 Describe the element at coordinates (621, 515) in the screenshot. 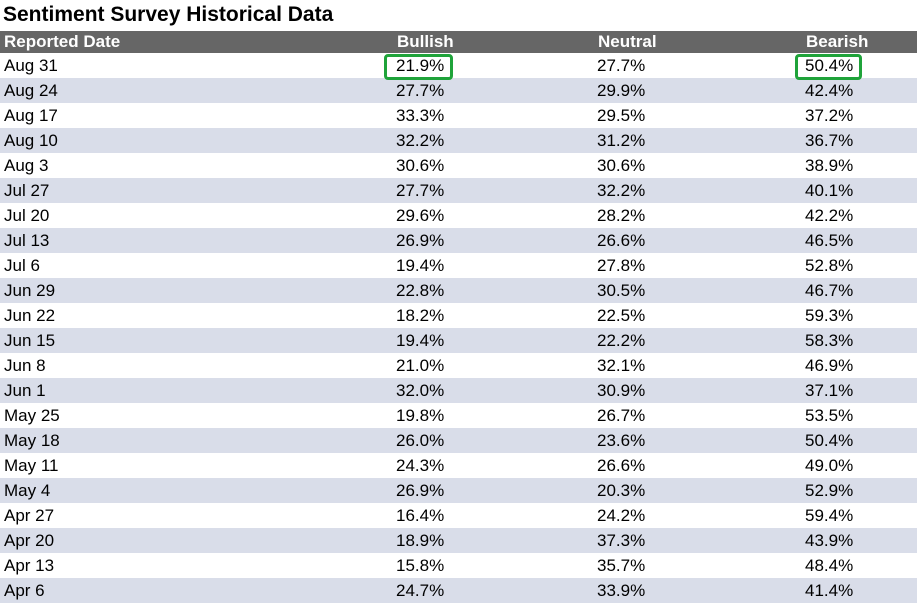

I see `cell-neutral: 24.2%` at that location.